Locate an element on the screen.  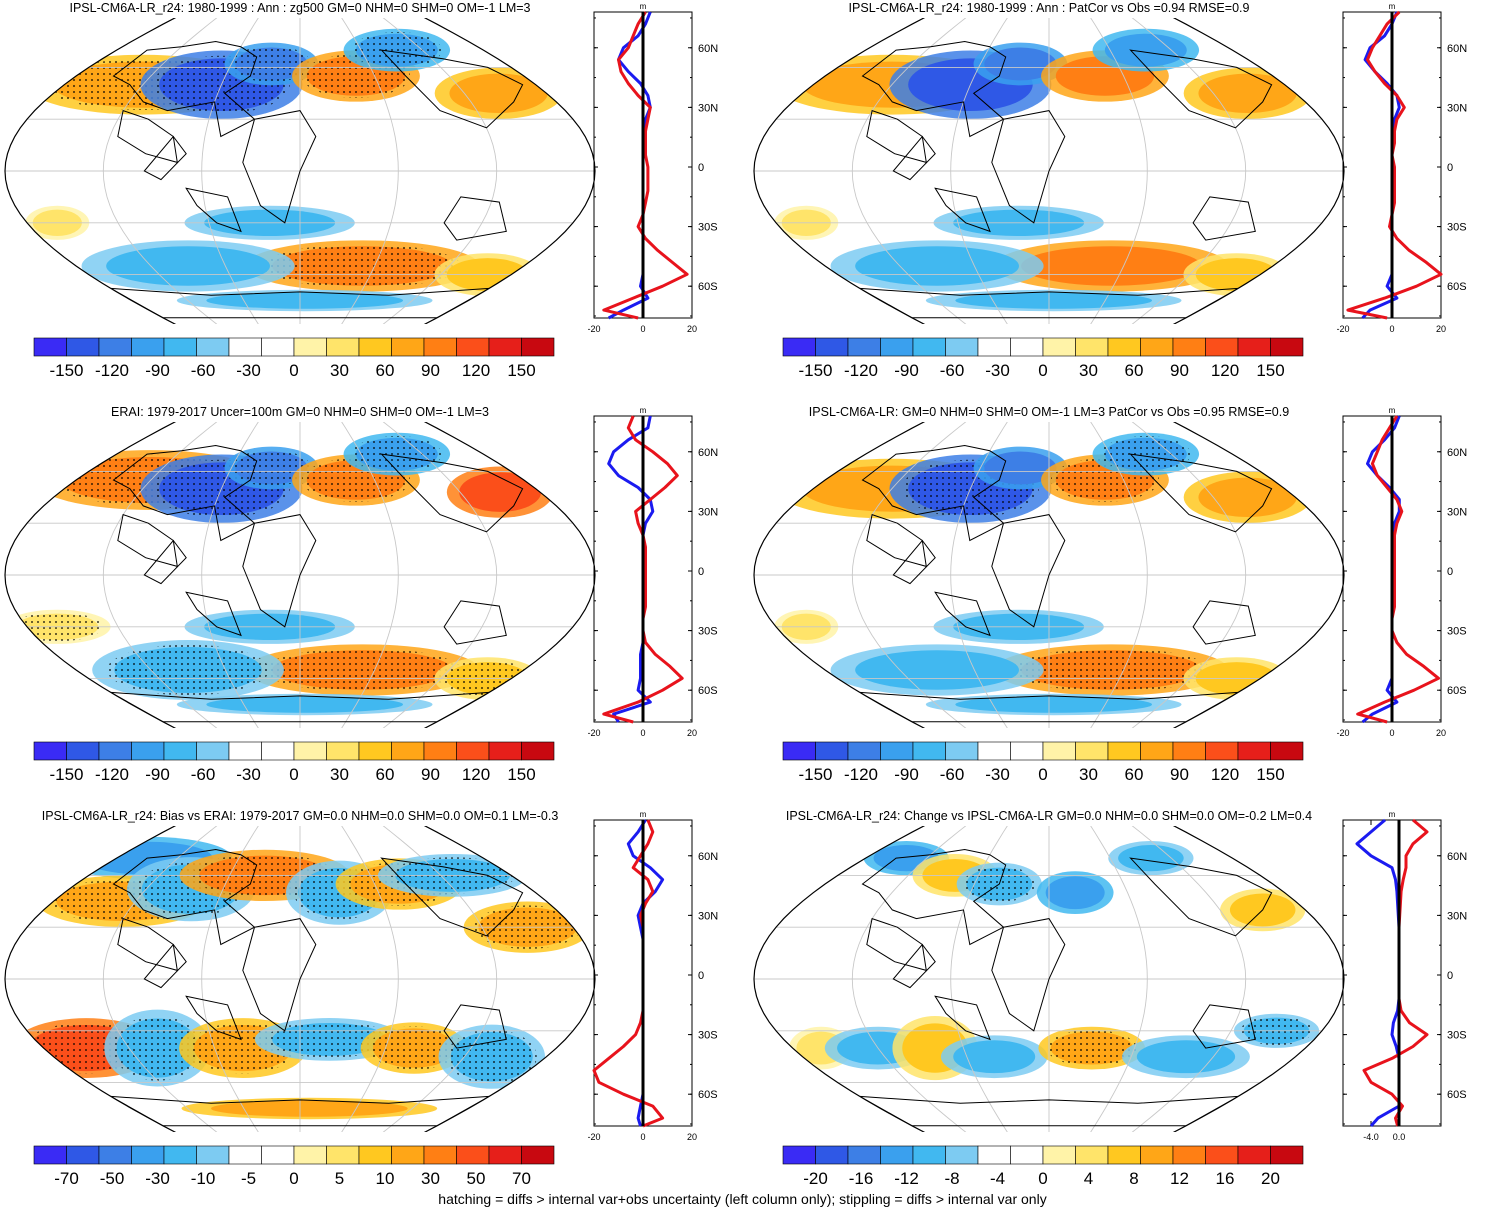
x-tick-label: 0 is located at coordinates (1391, 733).